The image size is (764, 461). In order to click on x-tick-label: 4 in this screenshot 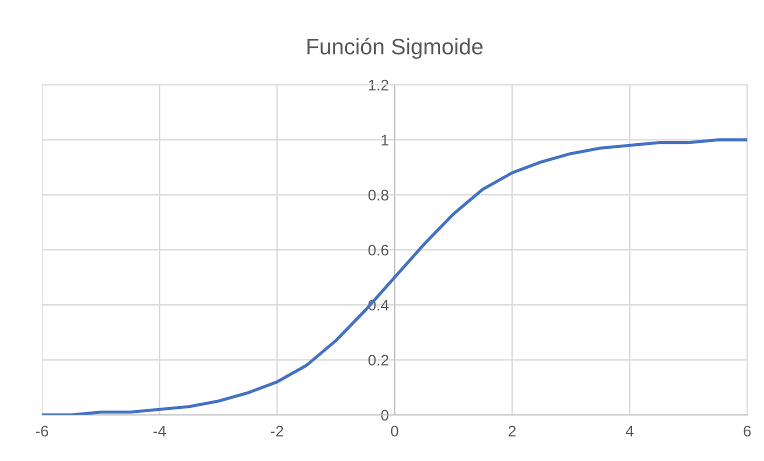, I will do `click(630, 431)`.